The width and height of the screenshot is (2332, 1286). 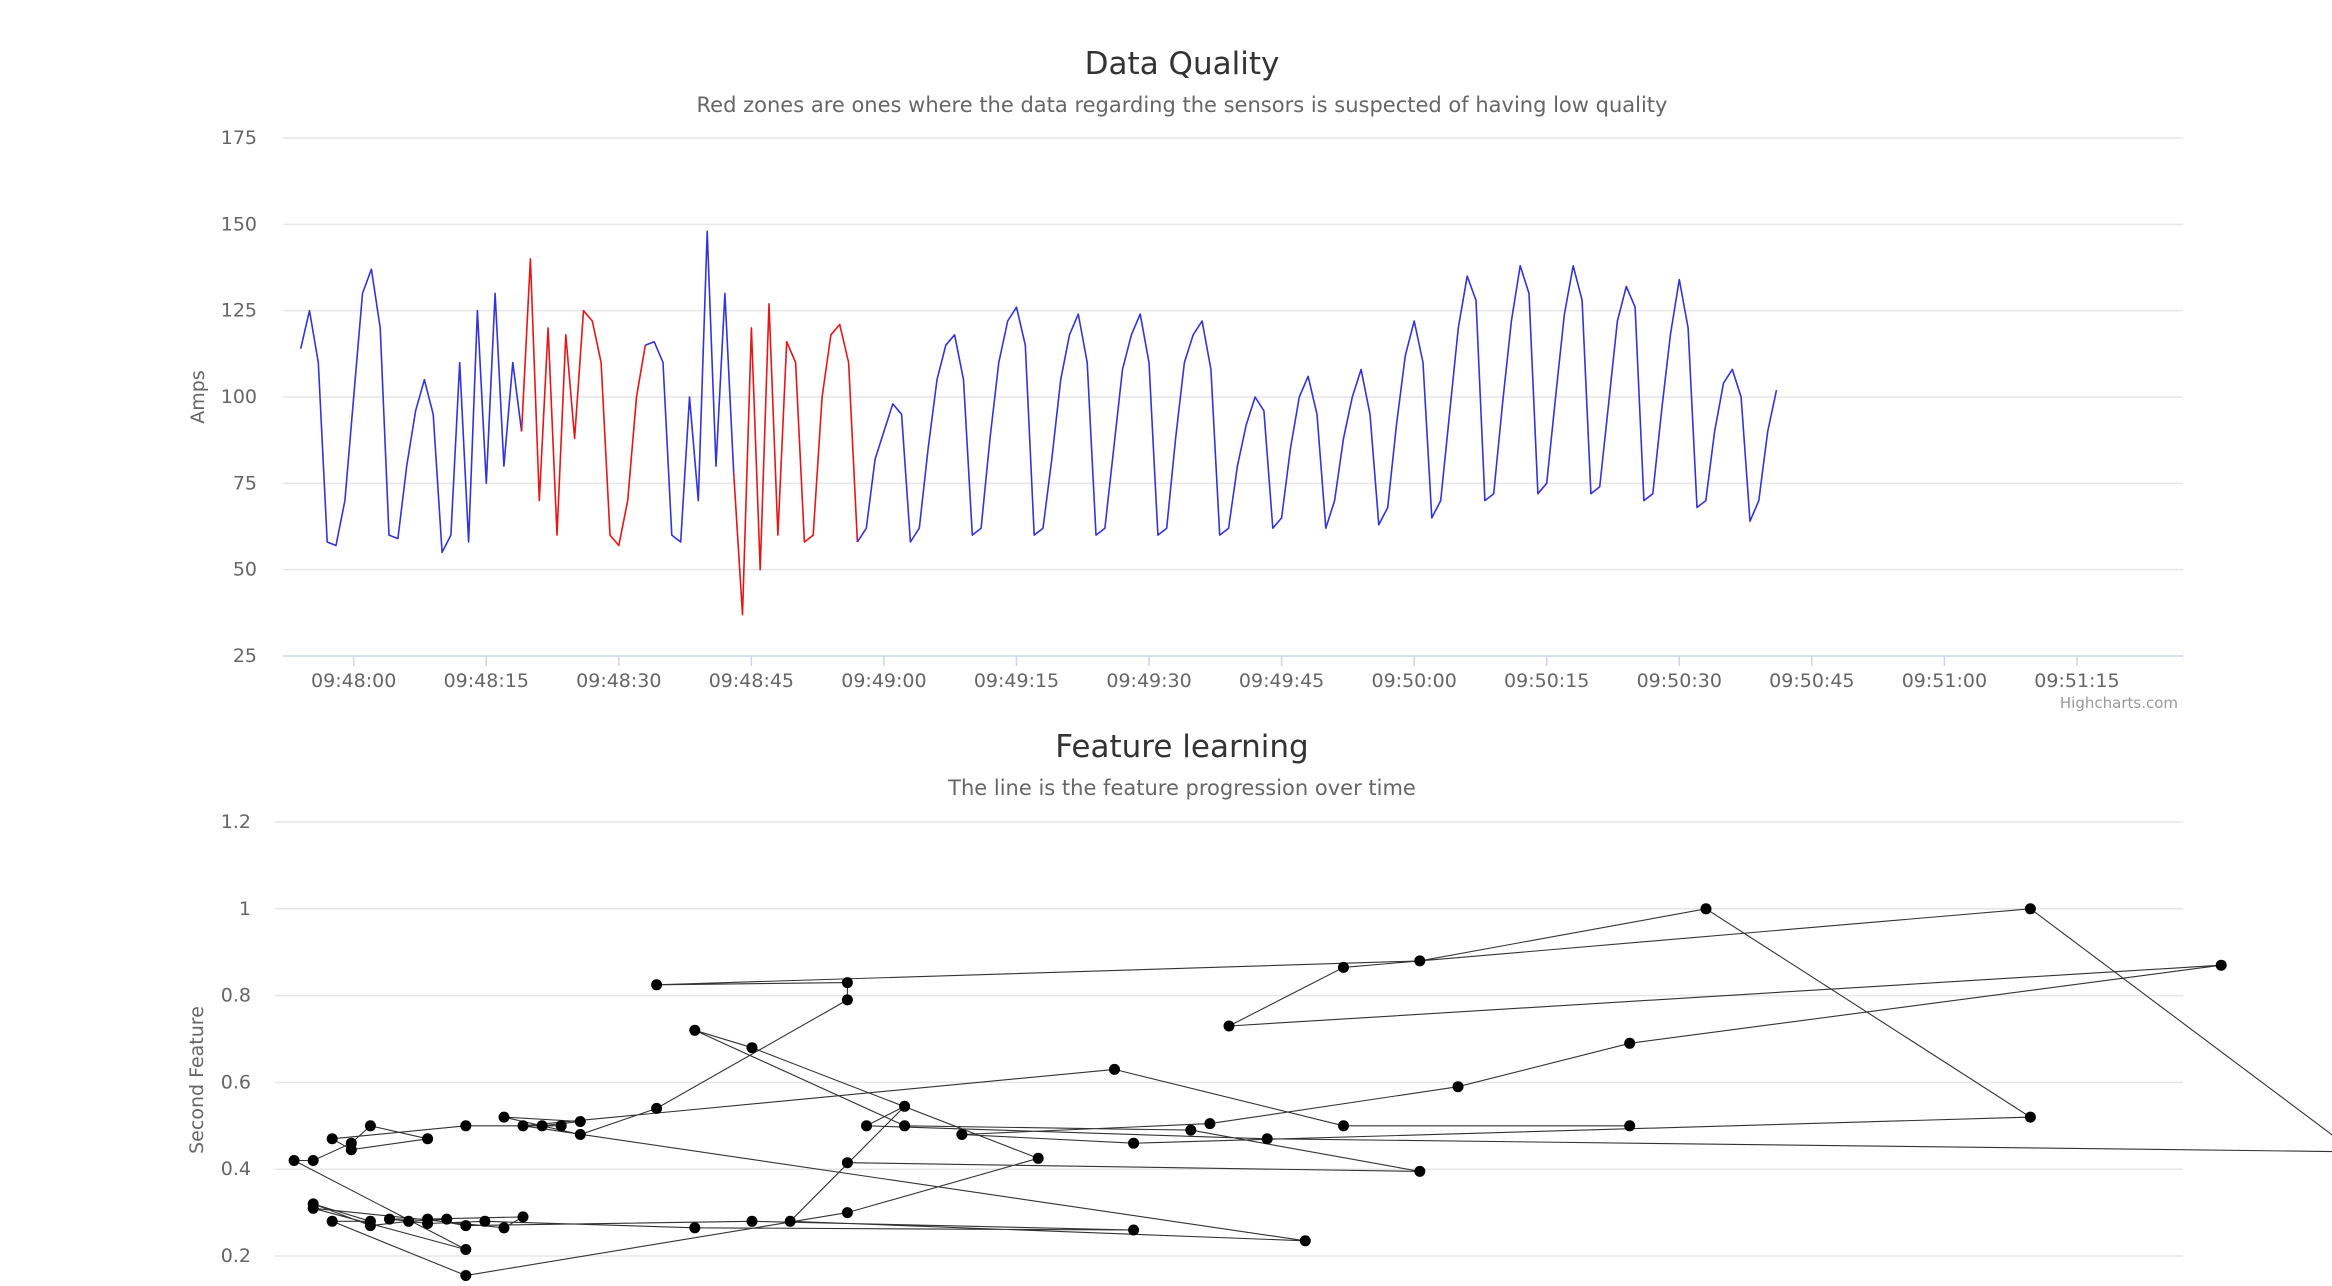 I want to click on x-tick-label: 09:50:45, so click(x=1811, y=681).